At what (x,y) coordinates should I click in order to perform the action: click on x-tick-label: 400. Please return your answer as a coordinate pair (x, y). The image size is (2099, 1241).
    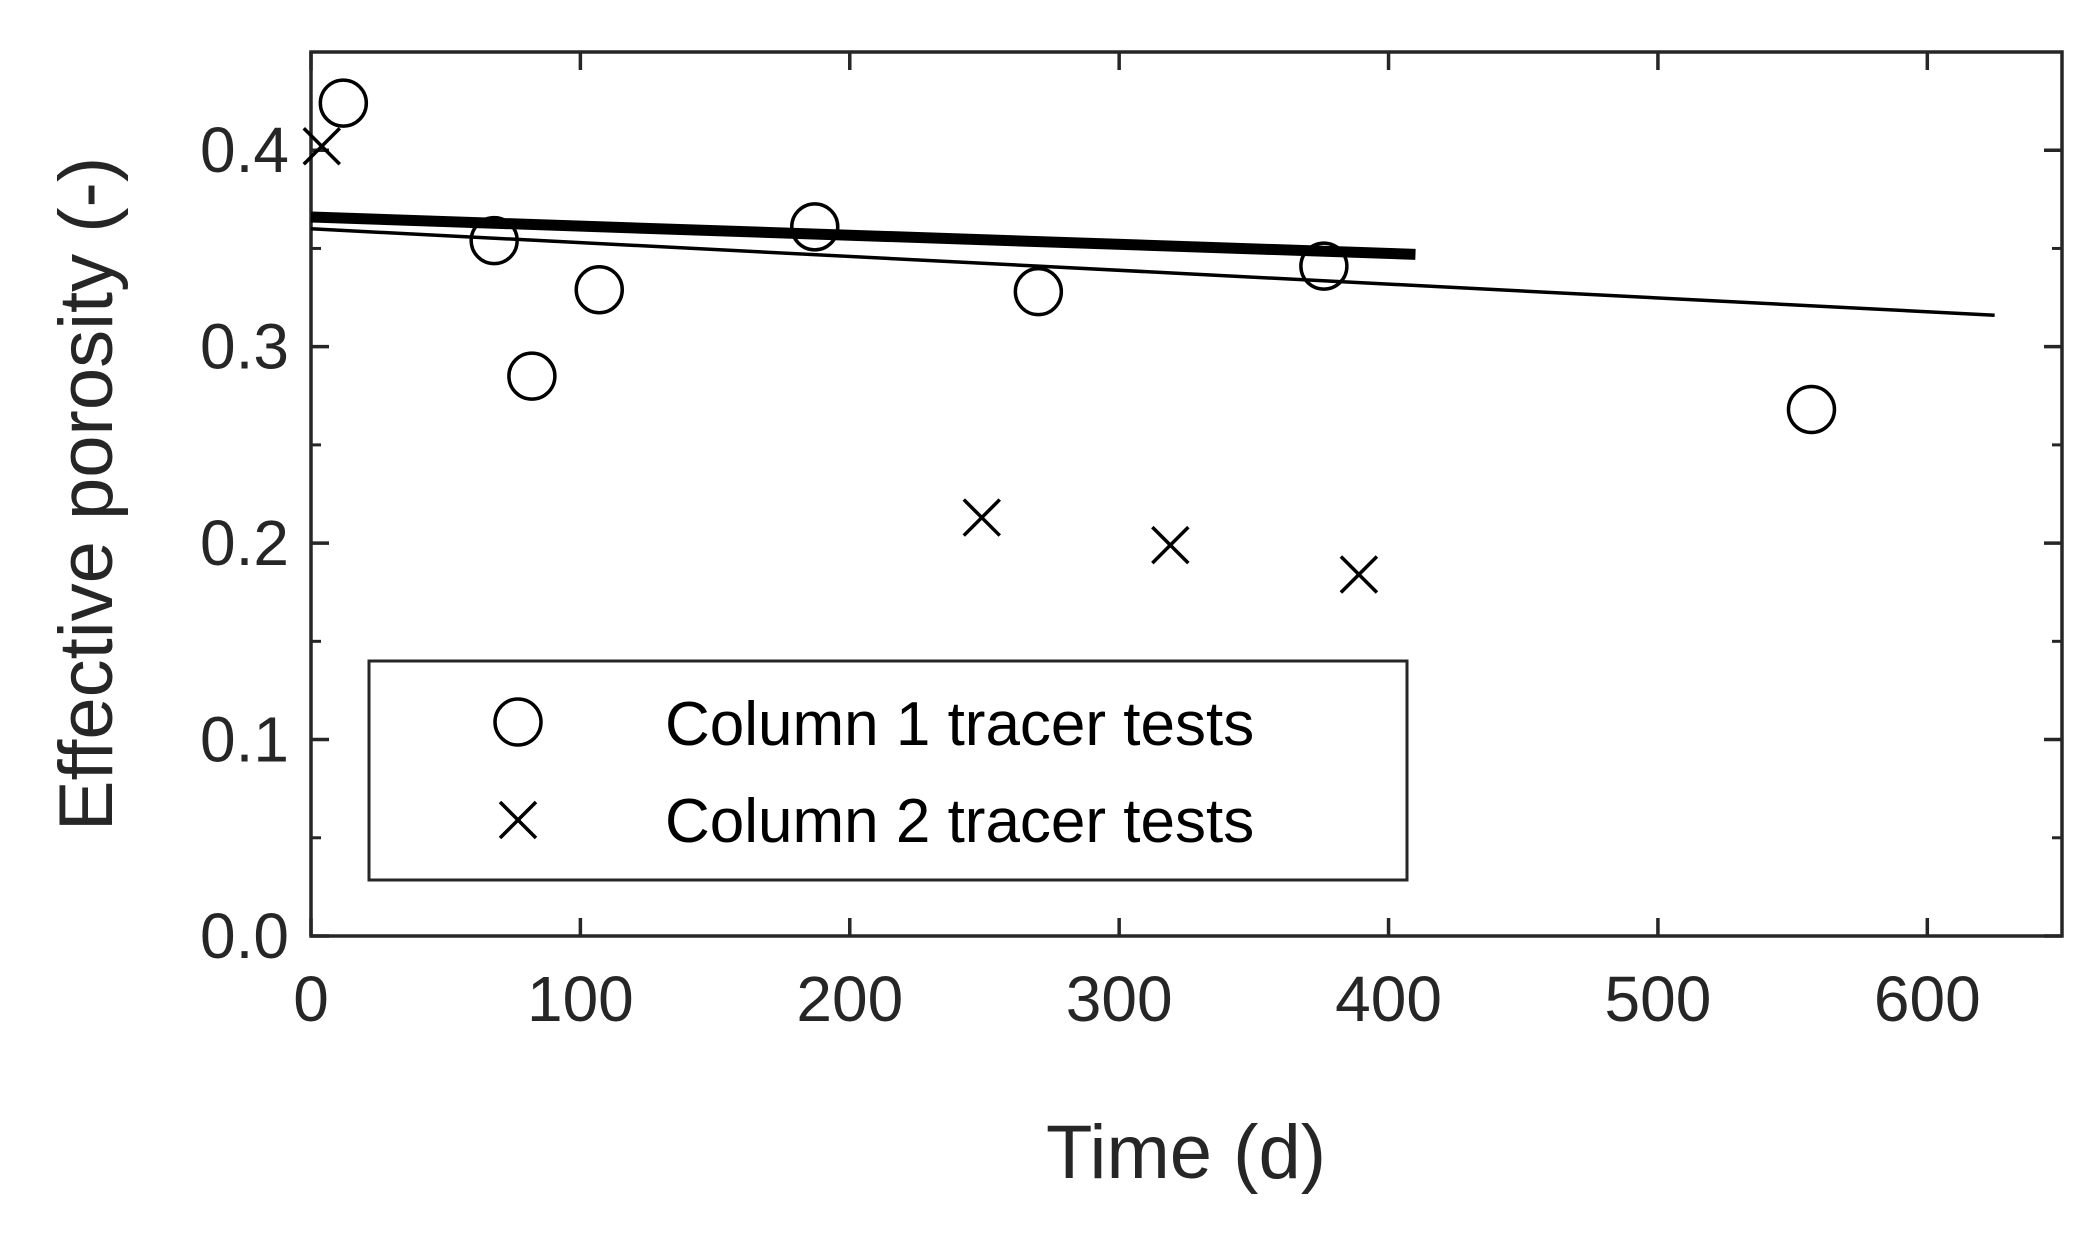
    Looking at the image, I should click on (1388, 999).